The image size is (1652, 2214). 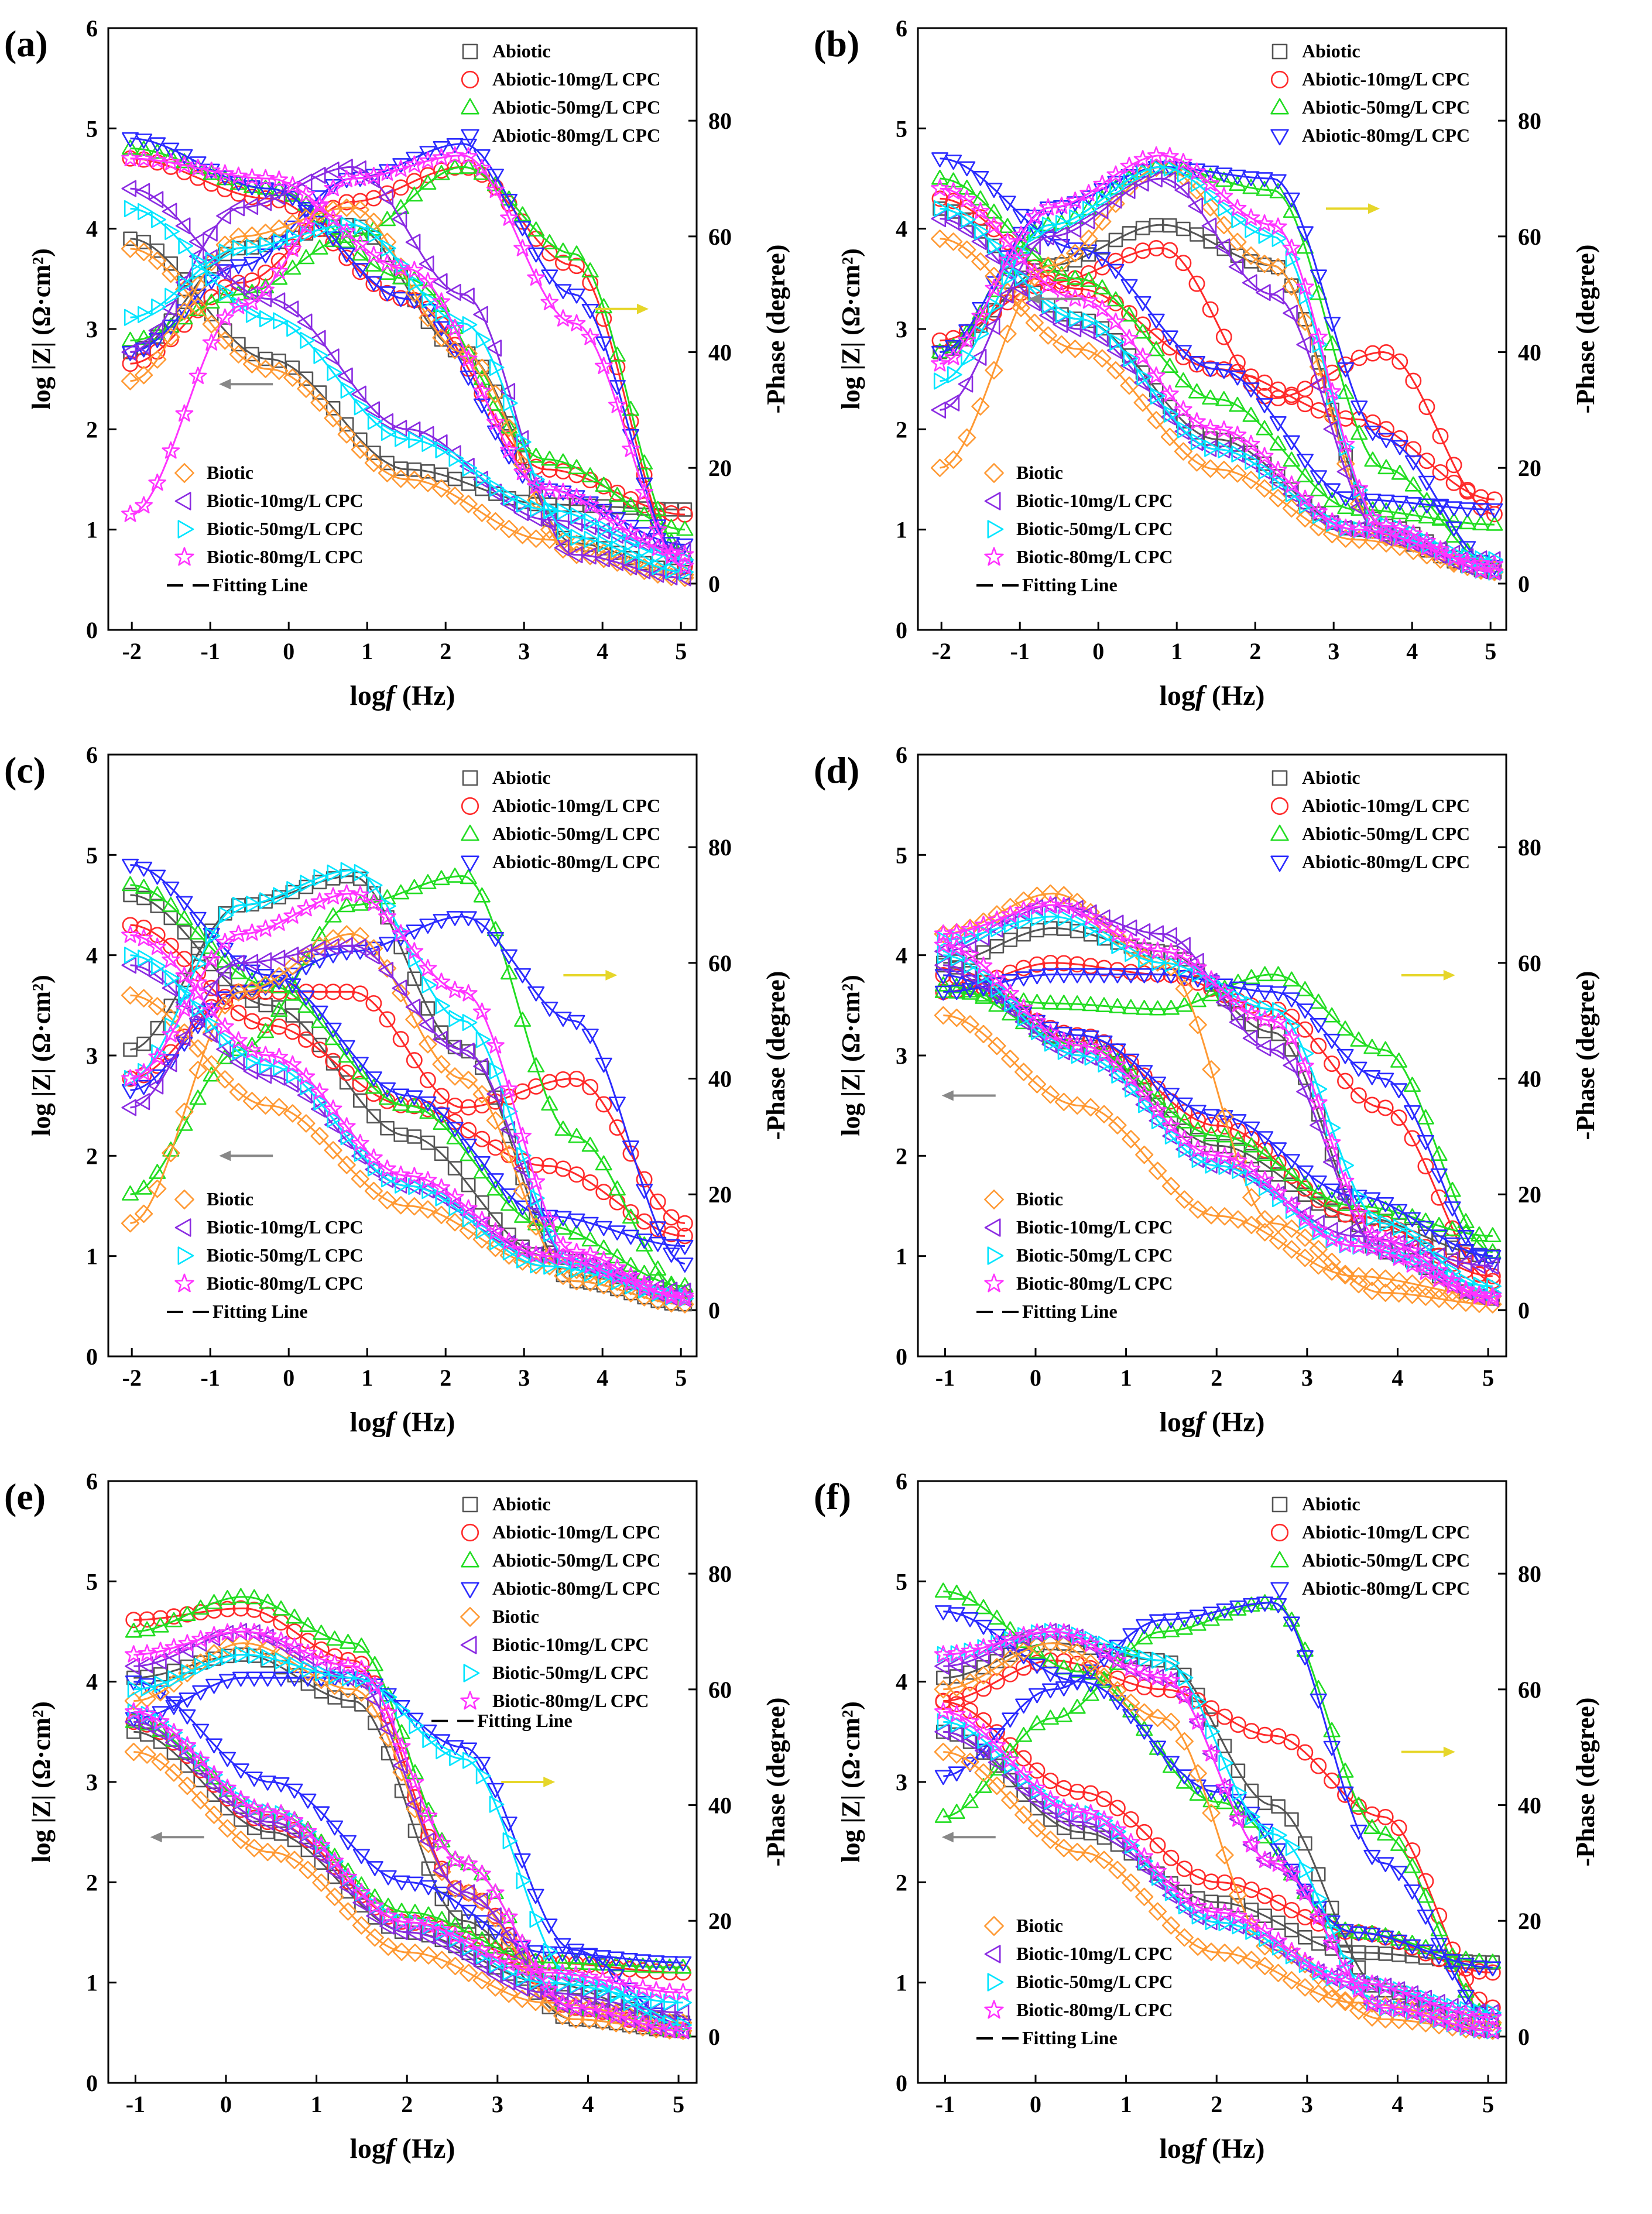 I want to click on x-tick-label: 4, so click(x=1397, y=1378).